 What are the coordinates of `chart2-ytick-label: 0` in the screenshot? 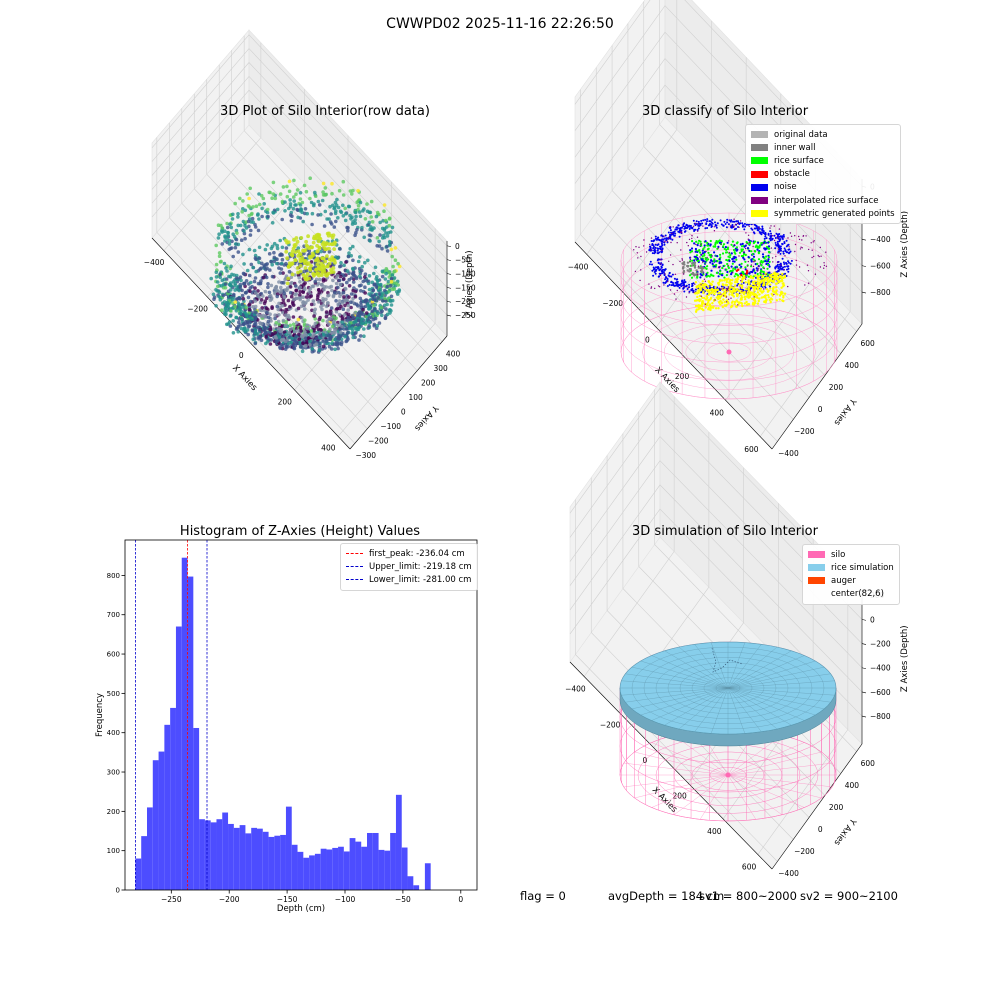 It's located at (820, 409).